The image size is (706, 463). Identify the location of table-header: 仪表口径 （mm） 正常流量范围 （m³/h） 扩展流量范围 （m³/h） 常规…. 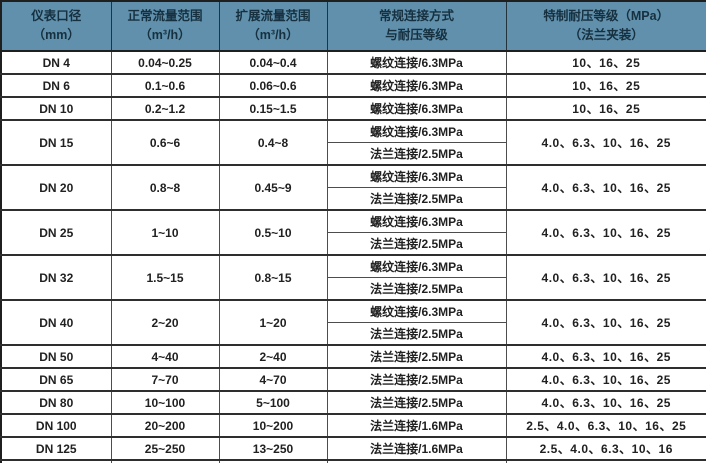
(353, 26).